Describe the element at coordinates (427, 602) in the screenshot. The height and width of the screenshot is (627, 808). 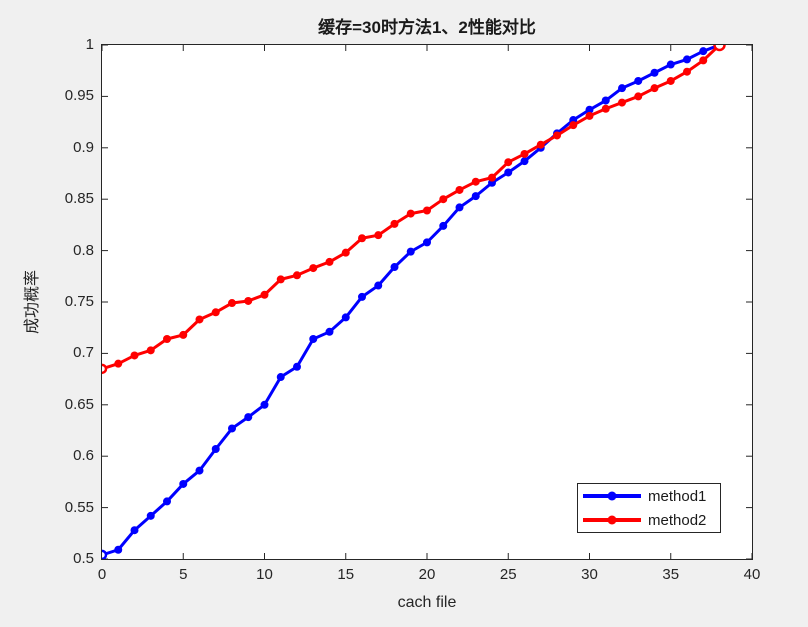
I see `x-axis-label: cach file` at that location.